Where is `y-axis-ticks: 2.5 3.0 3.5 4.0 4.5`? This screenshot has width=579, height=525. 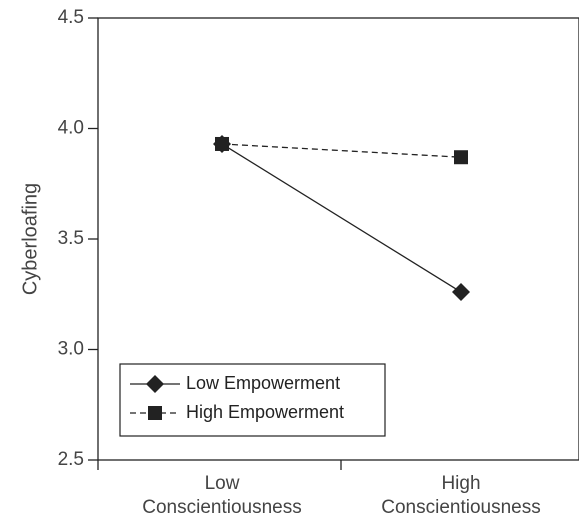 y-axis-ticks: 2.5 3.0 3.5 4.0 4.5 is located at coordinates (78, 238).